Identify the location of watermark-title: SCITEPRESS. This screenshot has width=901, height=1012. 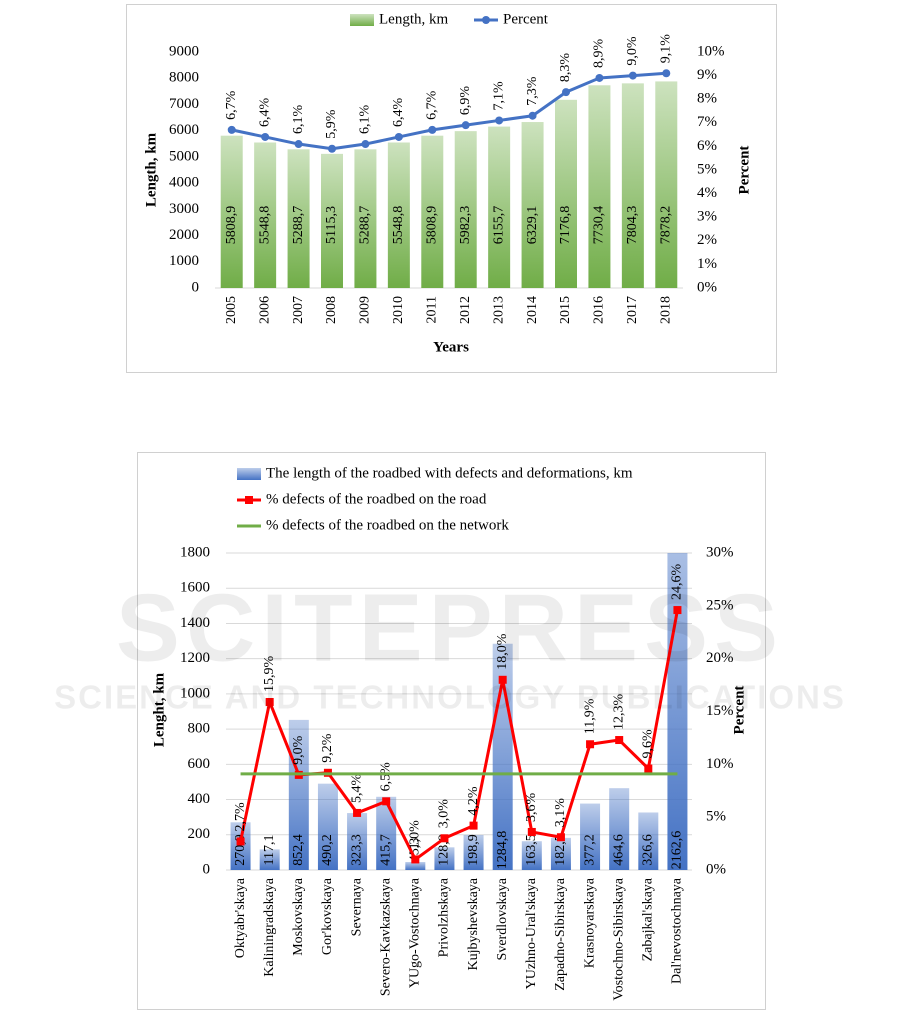
(450, 627).